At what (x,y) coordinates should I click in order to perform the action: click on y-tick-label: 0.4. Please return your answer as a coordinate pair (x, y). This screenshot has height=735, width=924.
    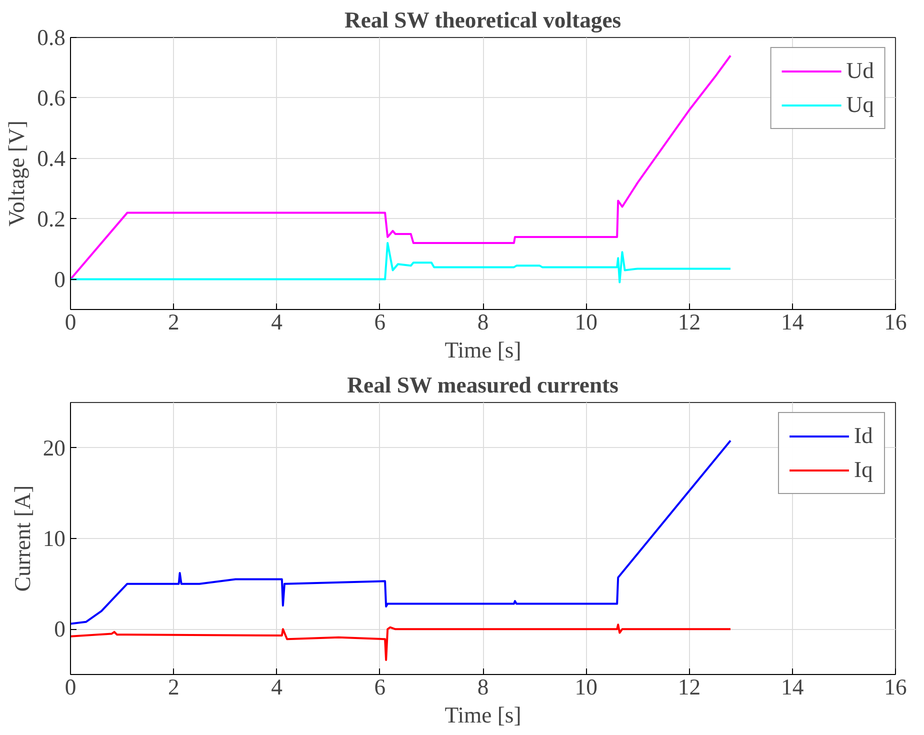
    Looking at the image, I should click on (51, 158).